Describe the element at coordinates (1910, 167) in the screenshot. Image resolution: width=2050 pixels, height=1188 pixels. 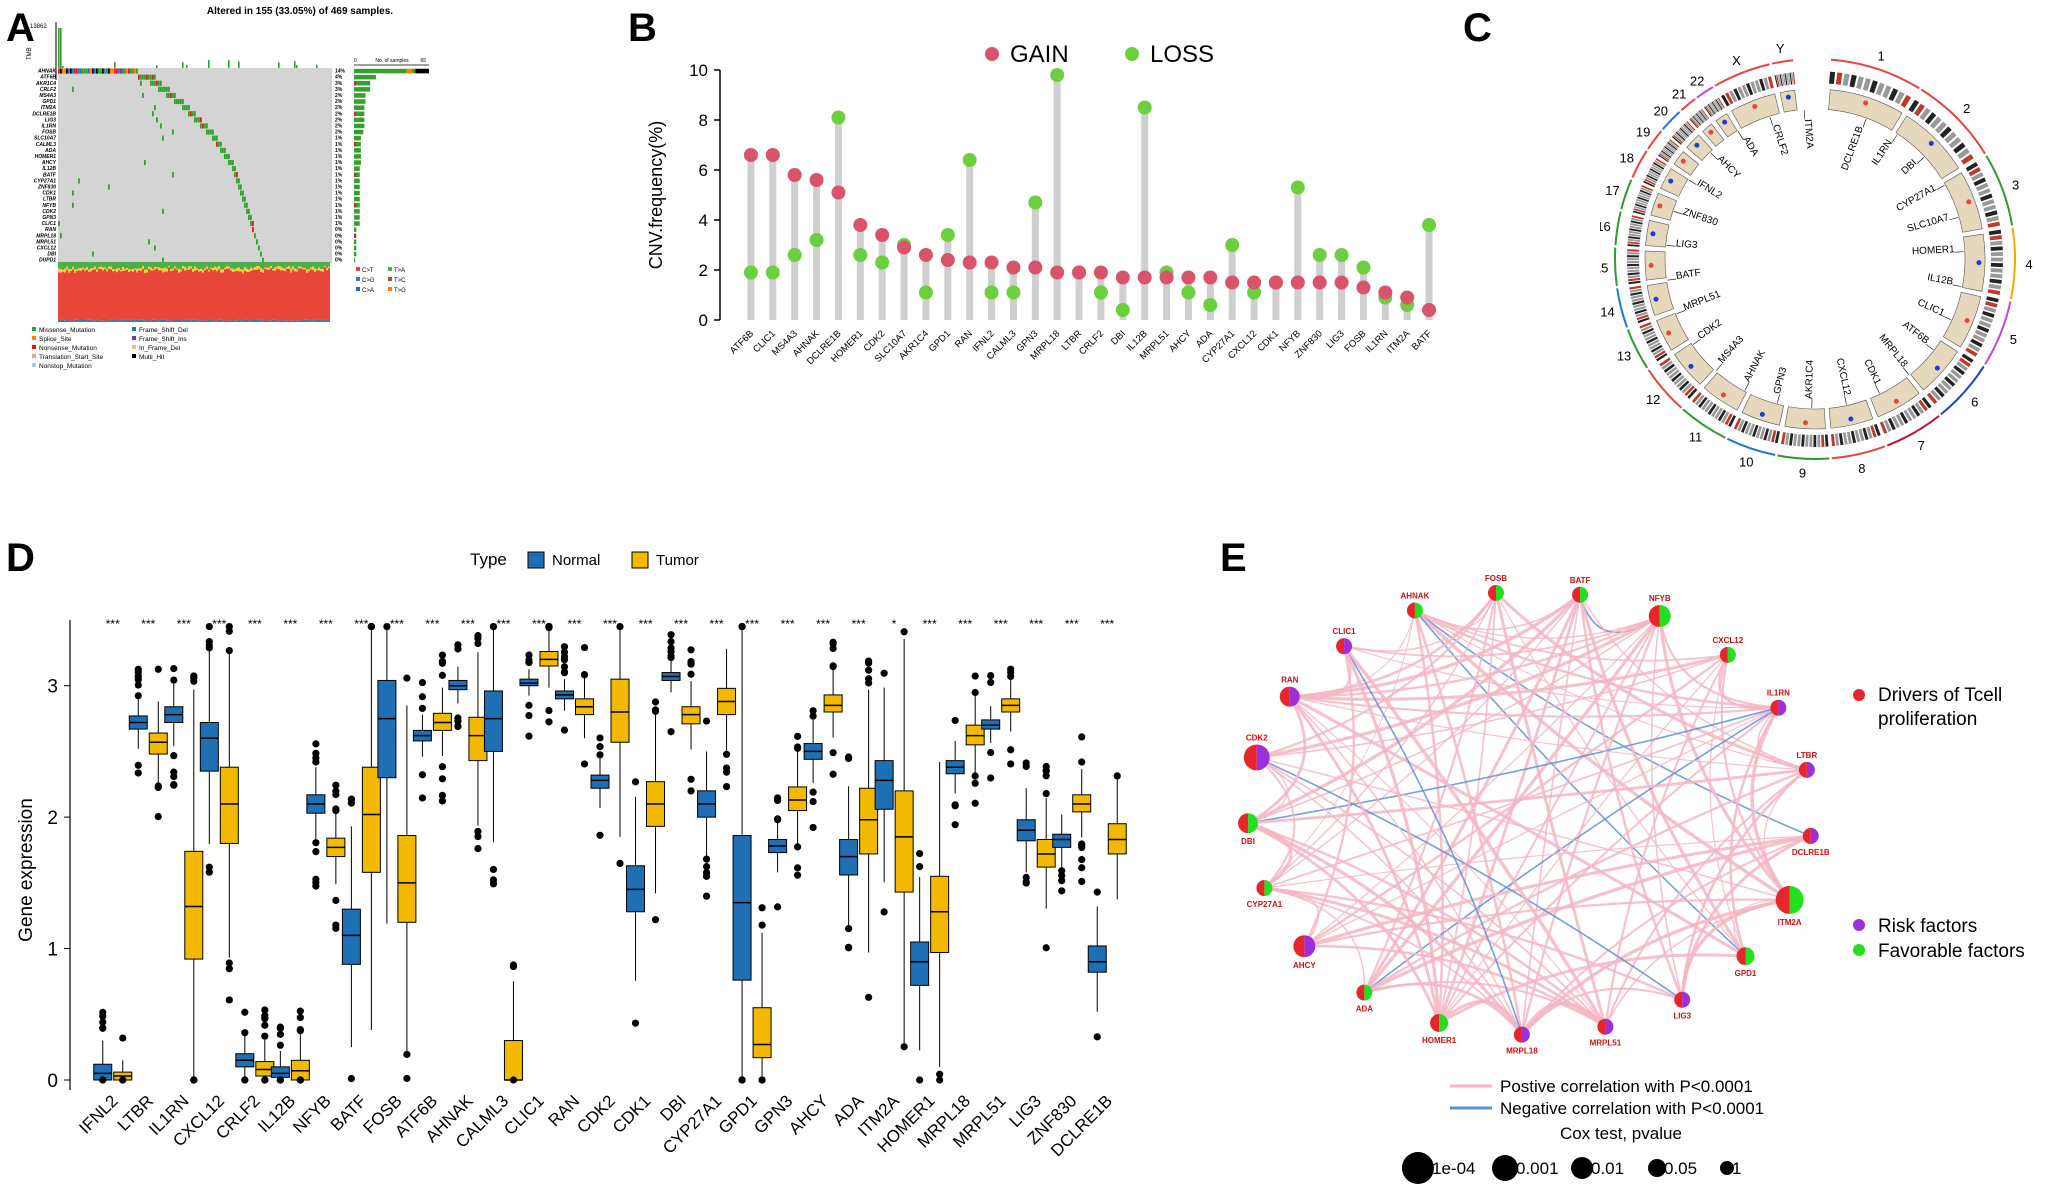
I see `circos-gene-label: DBI` at that location.